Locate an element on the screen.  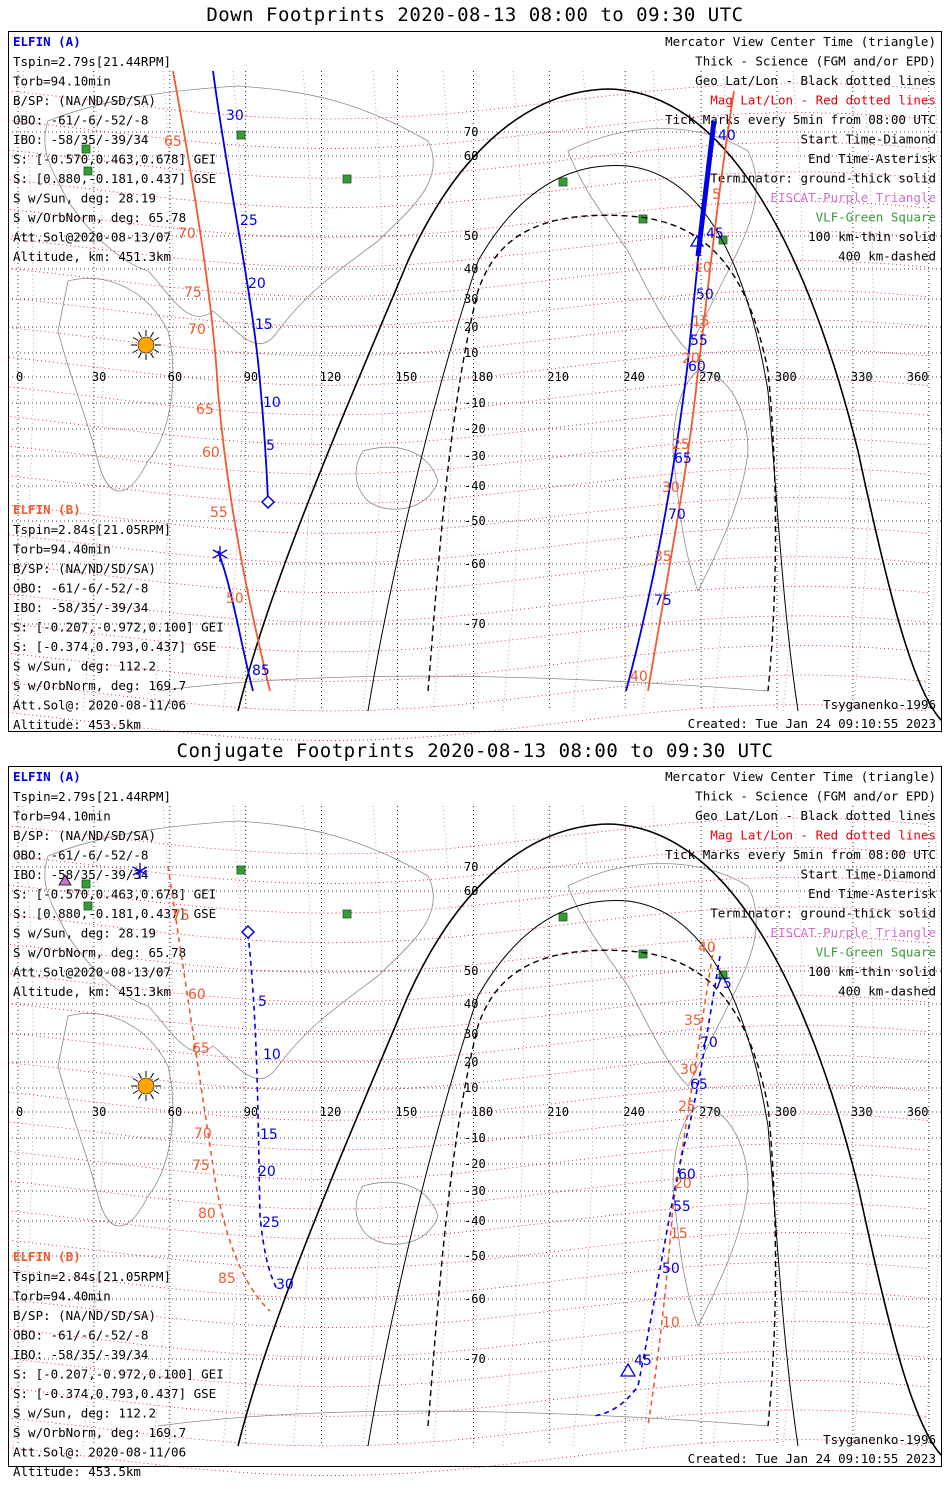
lat-tick-label: -20 is located at coordinates (475, 1164).